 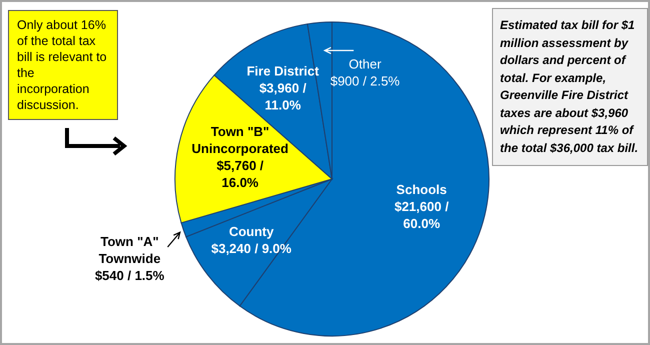 What do you see at coordinates (63, 65) in the screenshot?
I see `text: Only about 16% of the total tax bill is relevant to the incorporation discussion.` at bounding box center [63, 65].